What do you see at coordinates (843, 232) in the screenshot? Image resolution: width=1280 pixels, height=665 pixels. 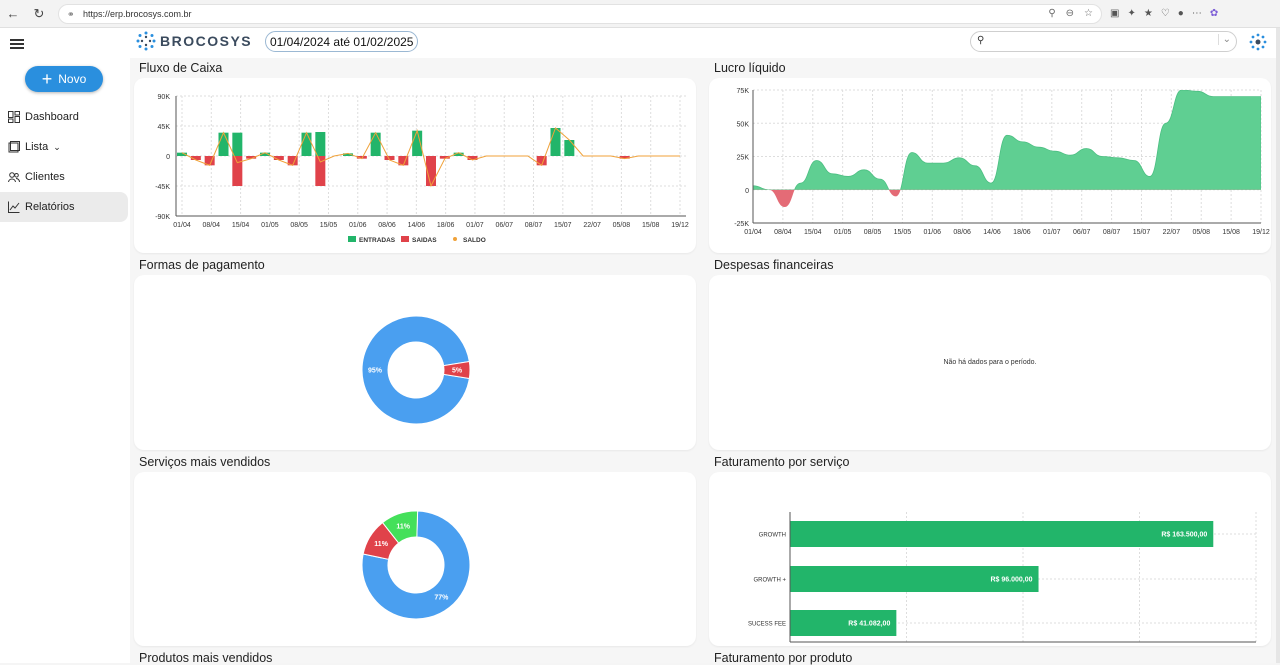 I see `x-tick-label: 01/05` at bounding box center [843, 232].